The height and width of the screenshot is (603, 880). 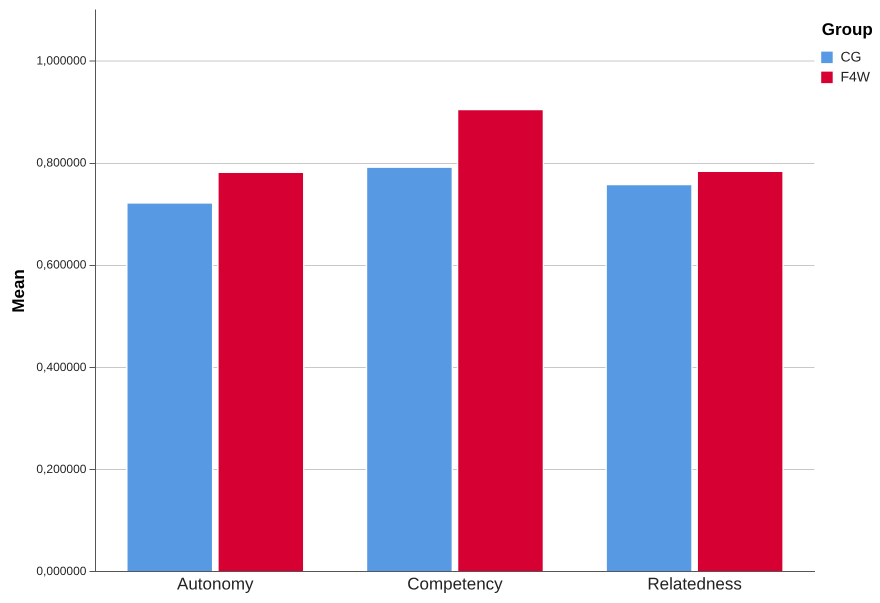 I want to click on x-tick-label: Autonomy, so click(x=215, y=584).